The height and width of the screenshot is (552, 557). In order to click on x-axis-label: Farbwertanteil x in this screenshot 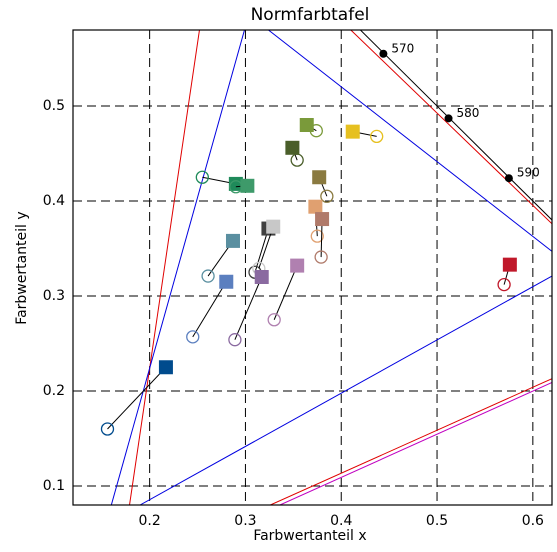, I will do `click(309, 536)`.